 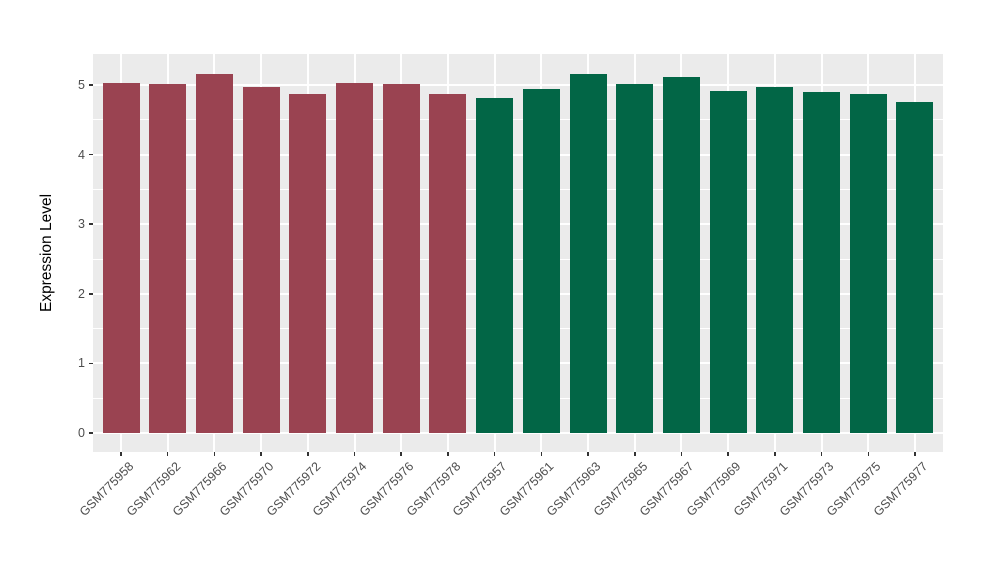 I want to click on y-tick-label: 5, so click(x=81, y=84).